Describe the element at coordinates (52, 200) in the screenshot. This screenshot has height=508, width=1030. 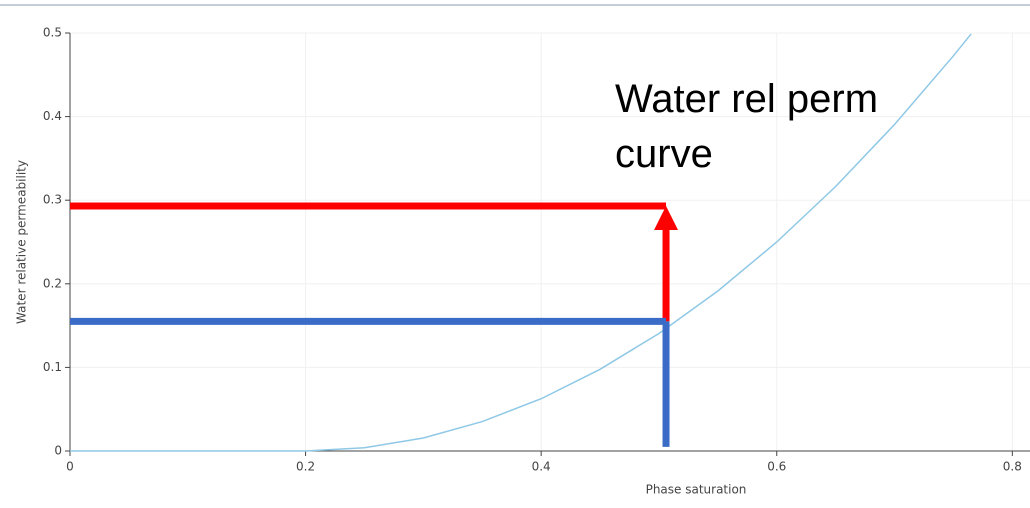
I see `y-tick-label: 0.3` at that location.